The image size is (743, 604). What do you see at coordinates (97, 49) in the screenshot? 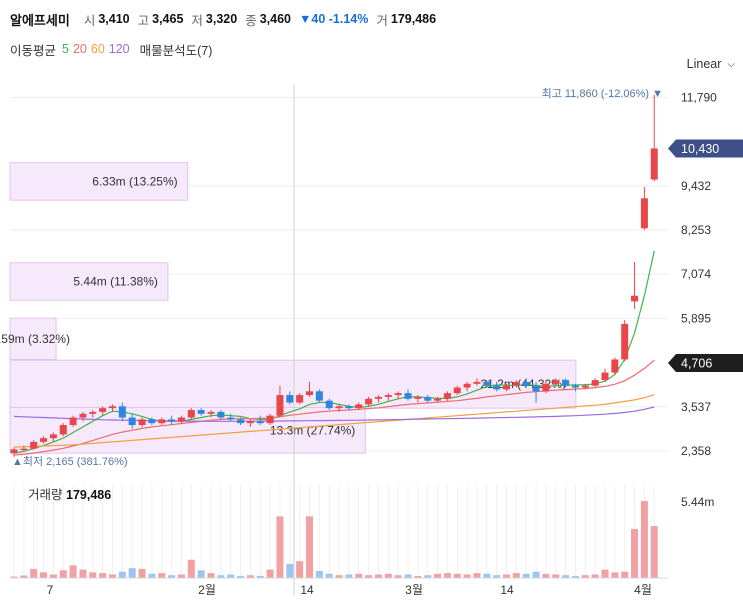
I see `ma60-label: 60` at bounding box center [97, 49].